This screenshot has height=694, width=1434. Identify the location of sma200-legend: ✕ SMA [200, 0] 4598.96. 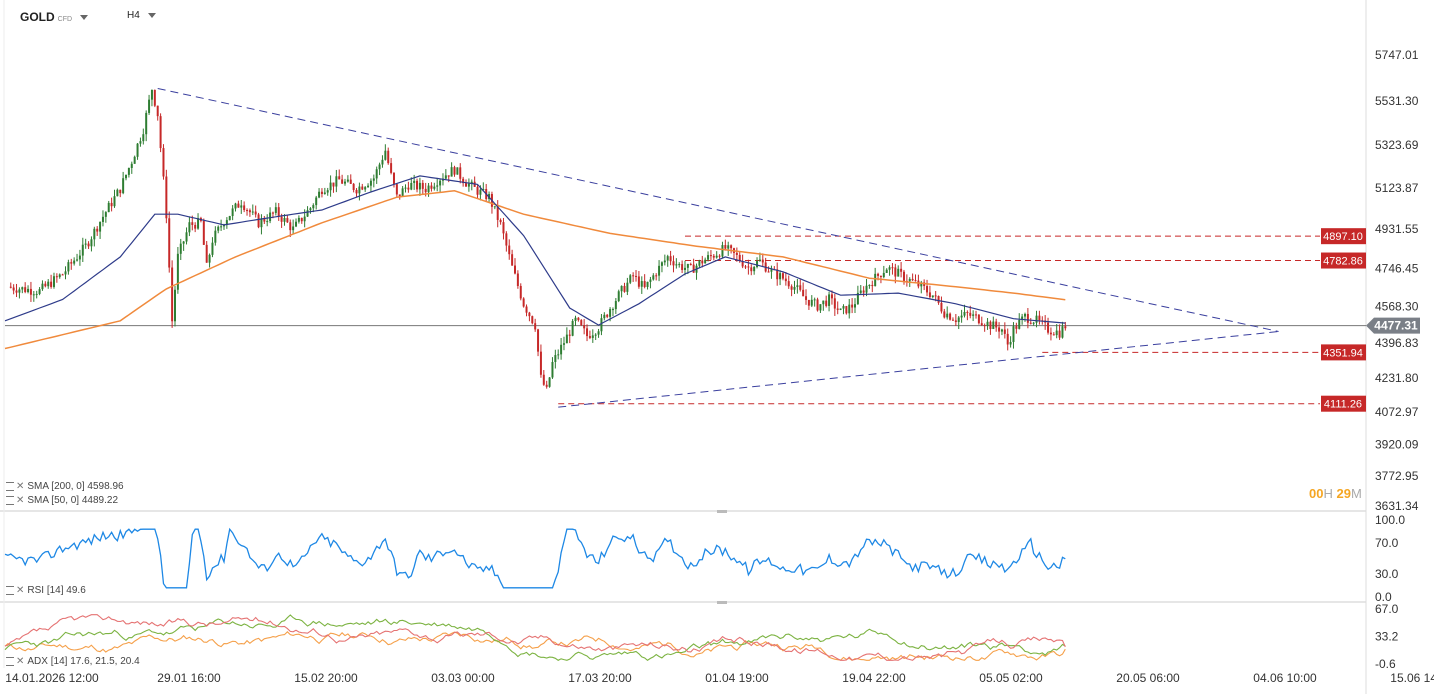
(65, 486).